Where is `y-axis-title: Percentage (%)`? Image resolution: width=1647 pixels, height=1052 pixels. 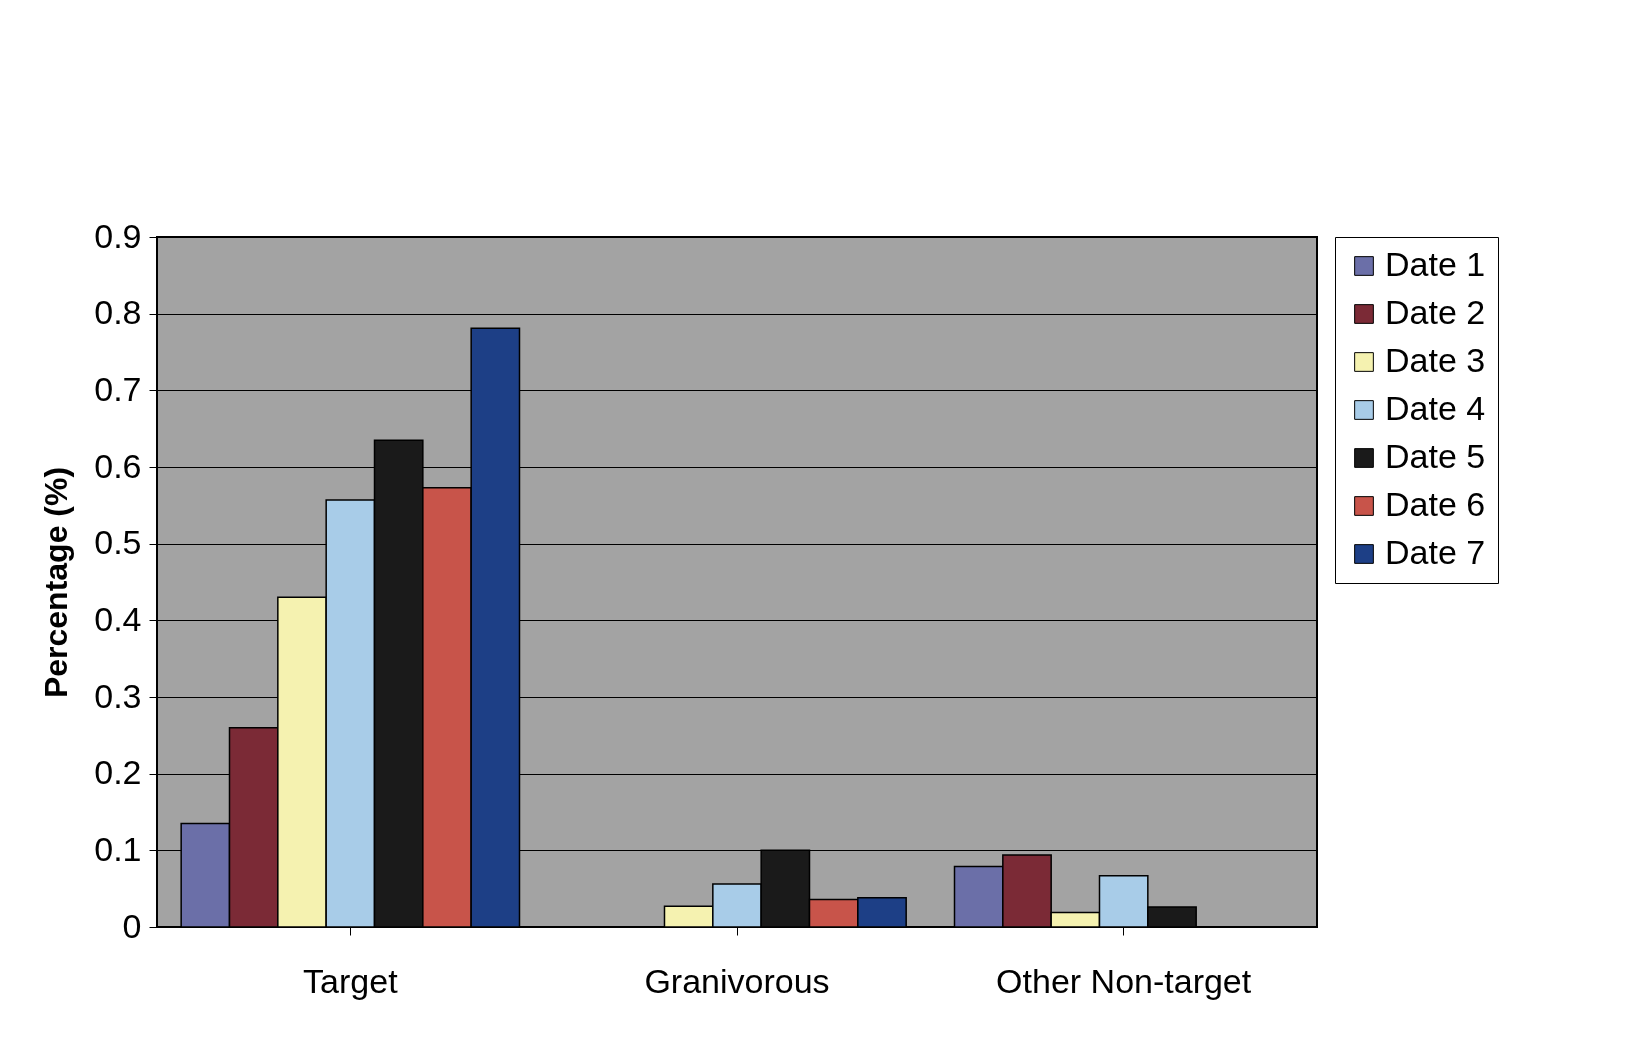
y-axis-title: Percentage (%) is located at coordinates (56, 582).